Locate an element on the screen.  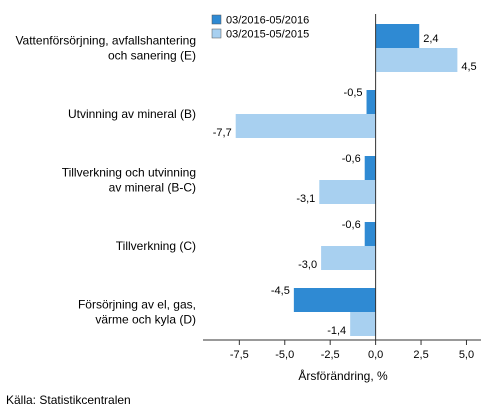
data-label: -4,5 is located at coordinates (280, 291).